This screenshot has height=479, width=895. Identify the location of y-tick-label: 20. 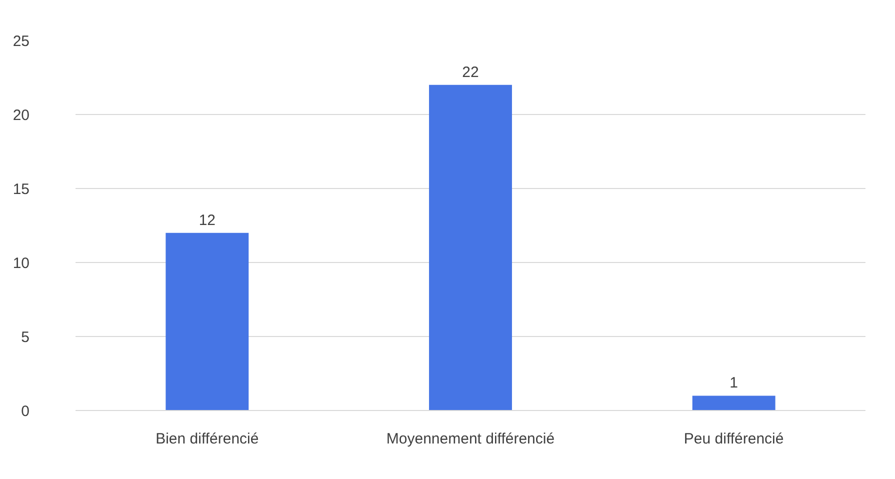
(21, 115).